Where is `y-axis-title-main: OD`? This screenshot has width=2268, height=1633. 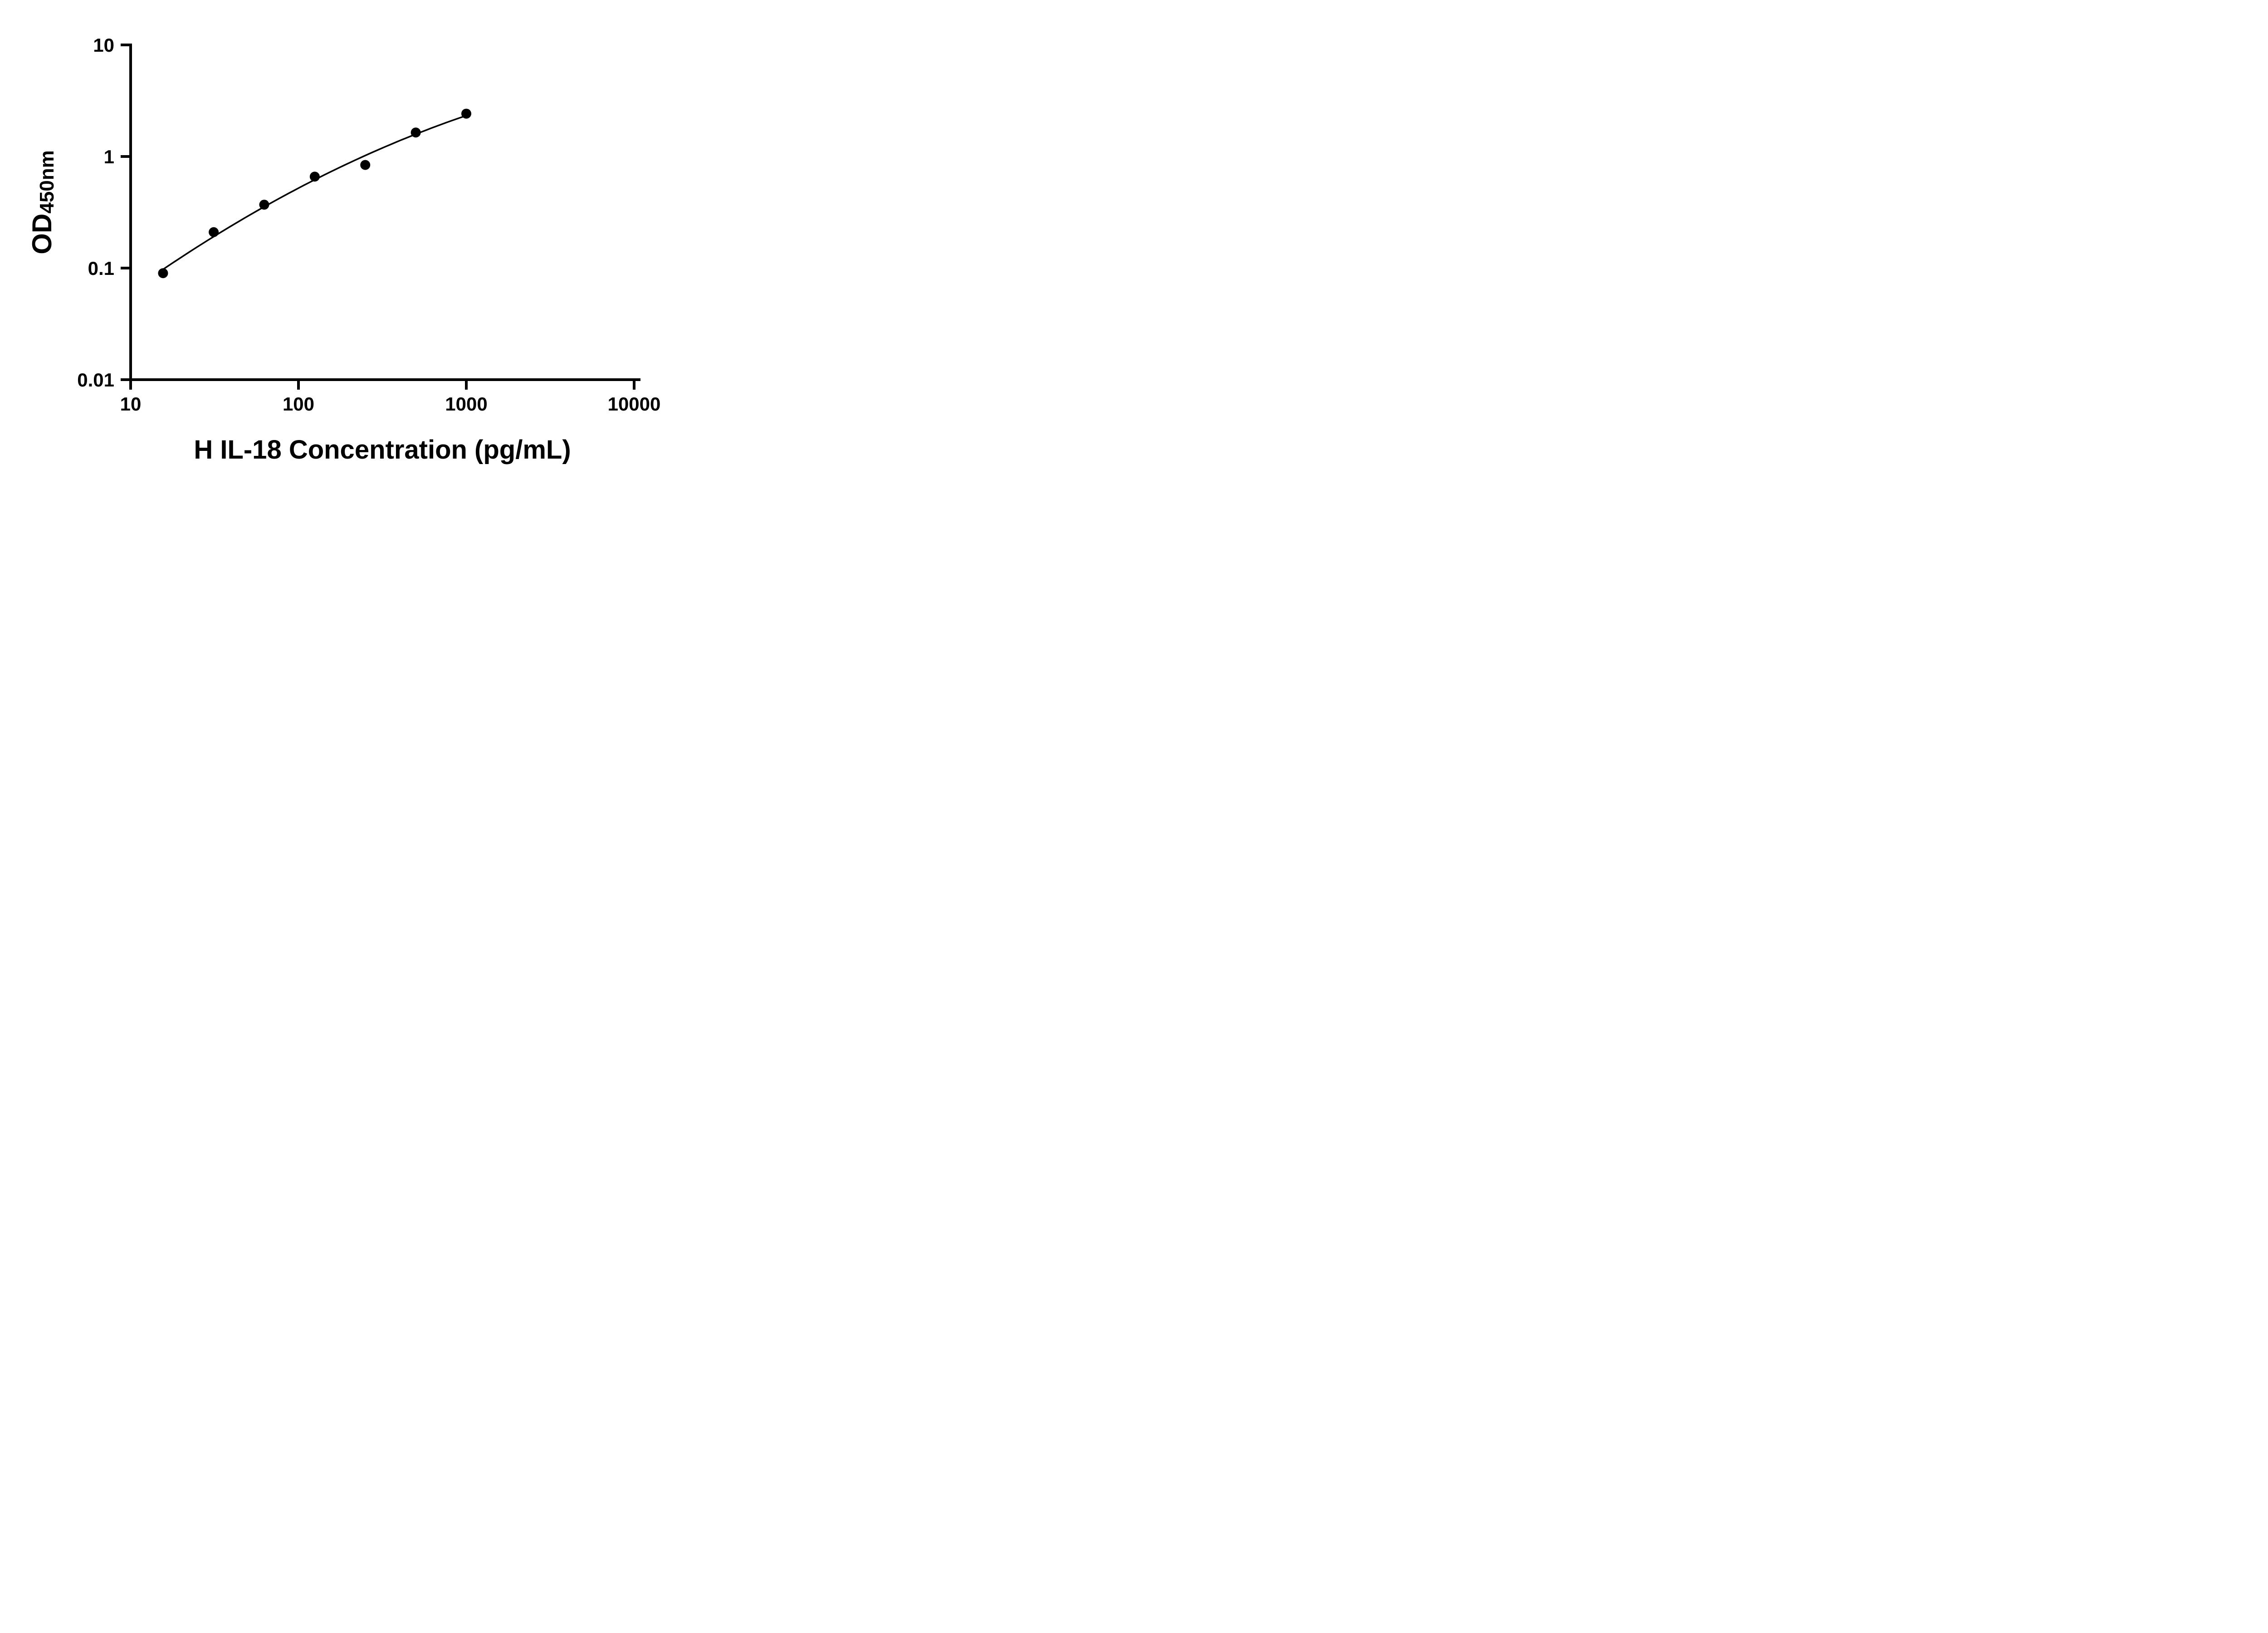 y-axis-title-main: OD is located at coordinates (42, 233).